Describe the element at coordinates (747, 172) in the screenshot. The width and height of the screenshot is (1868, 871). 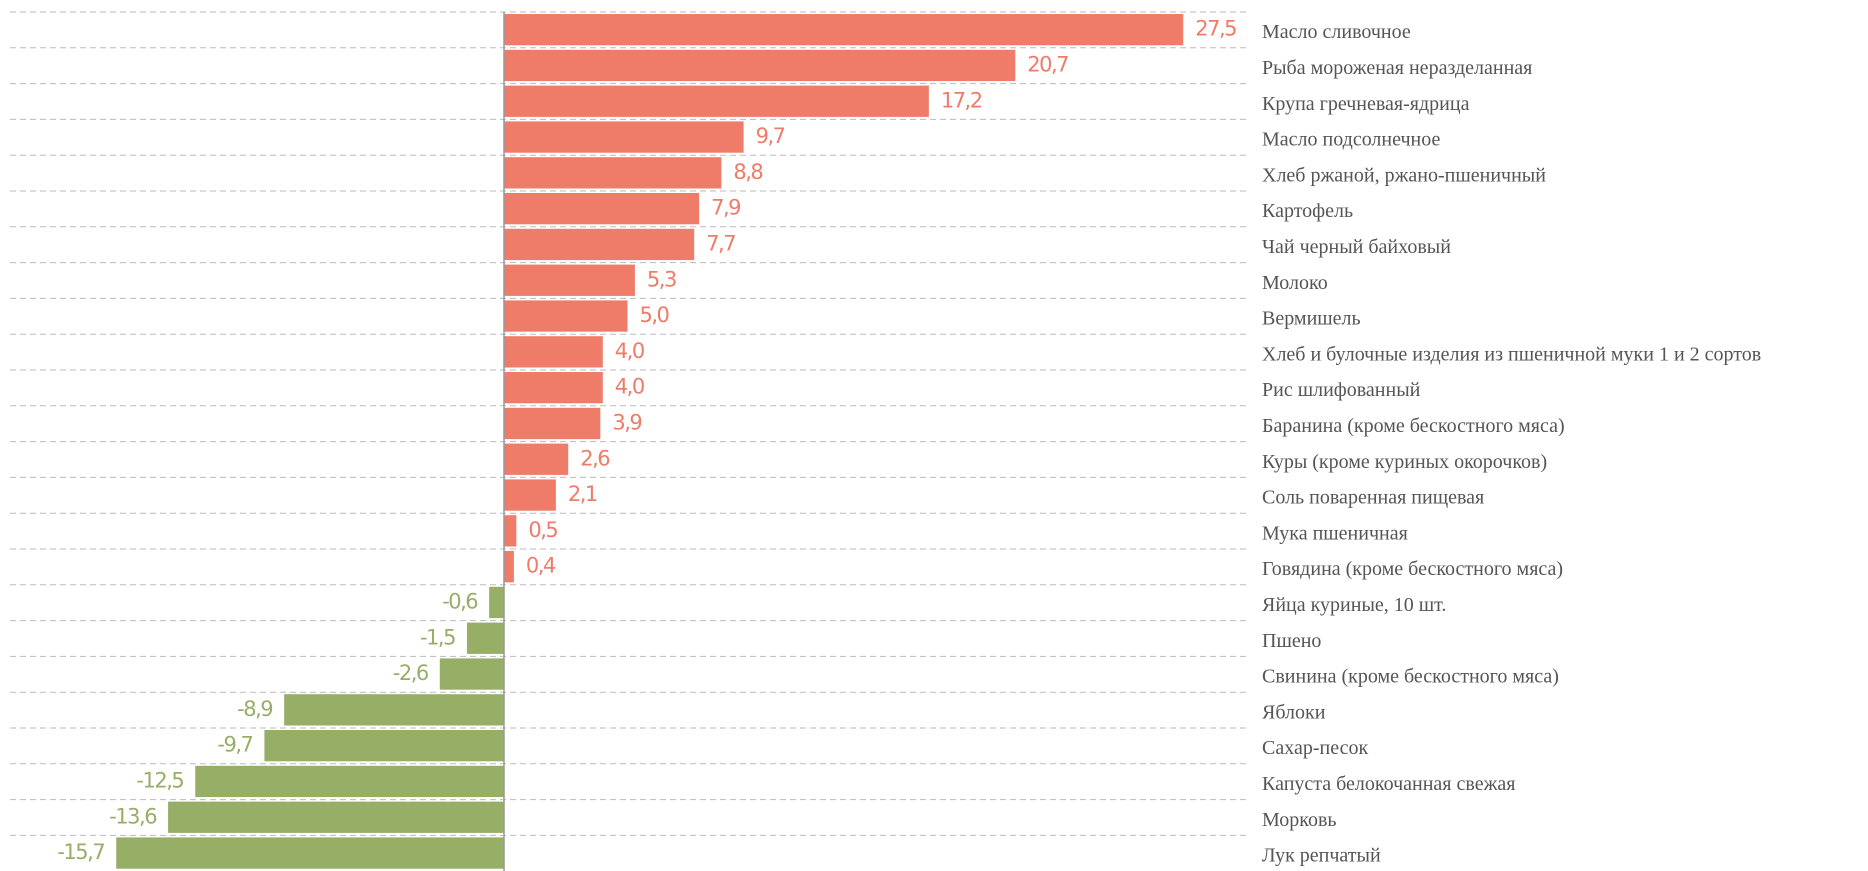
I see `value-label: 8,8` at that location.